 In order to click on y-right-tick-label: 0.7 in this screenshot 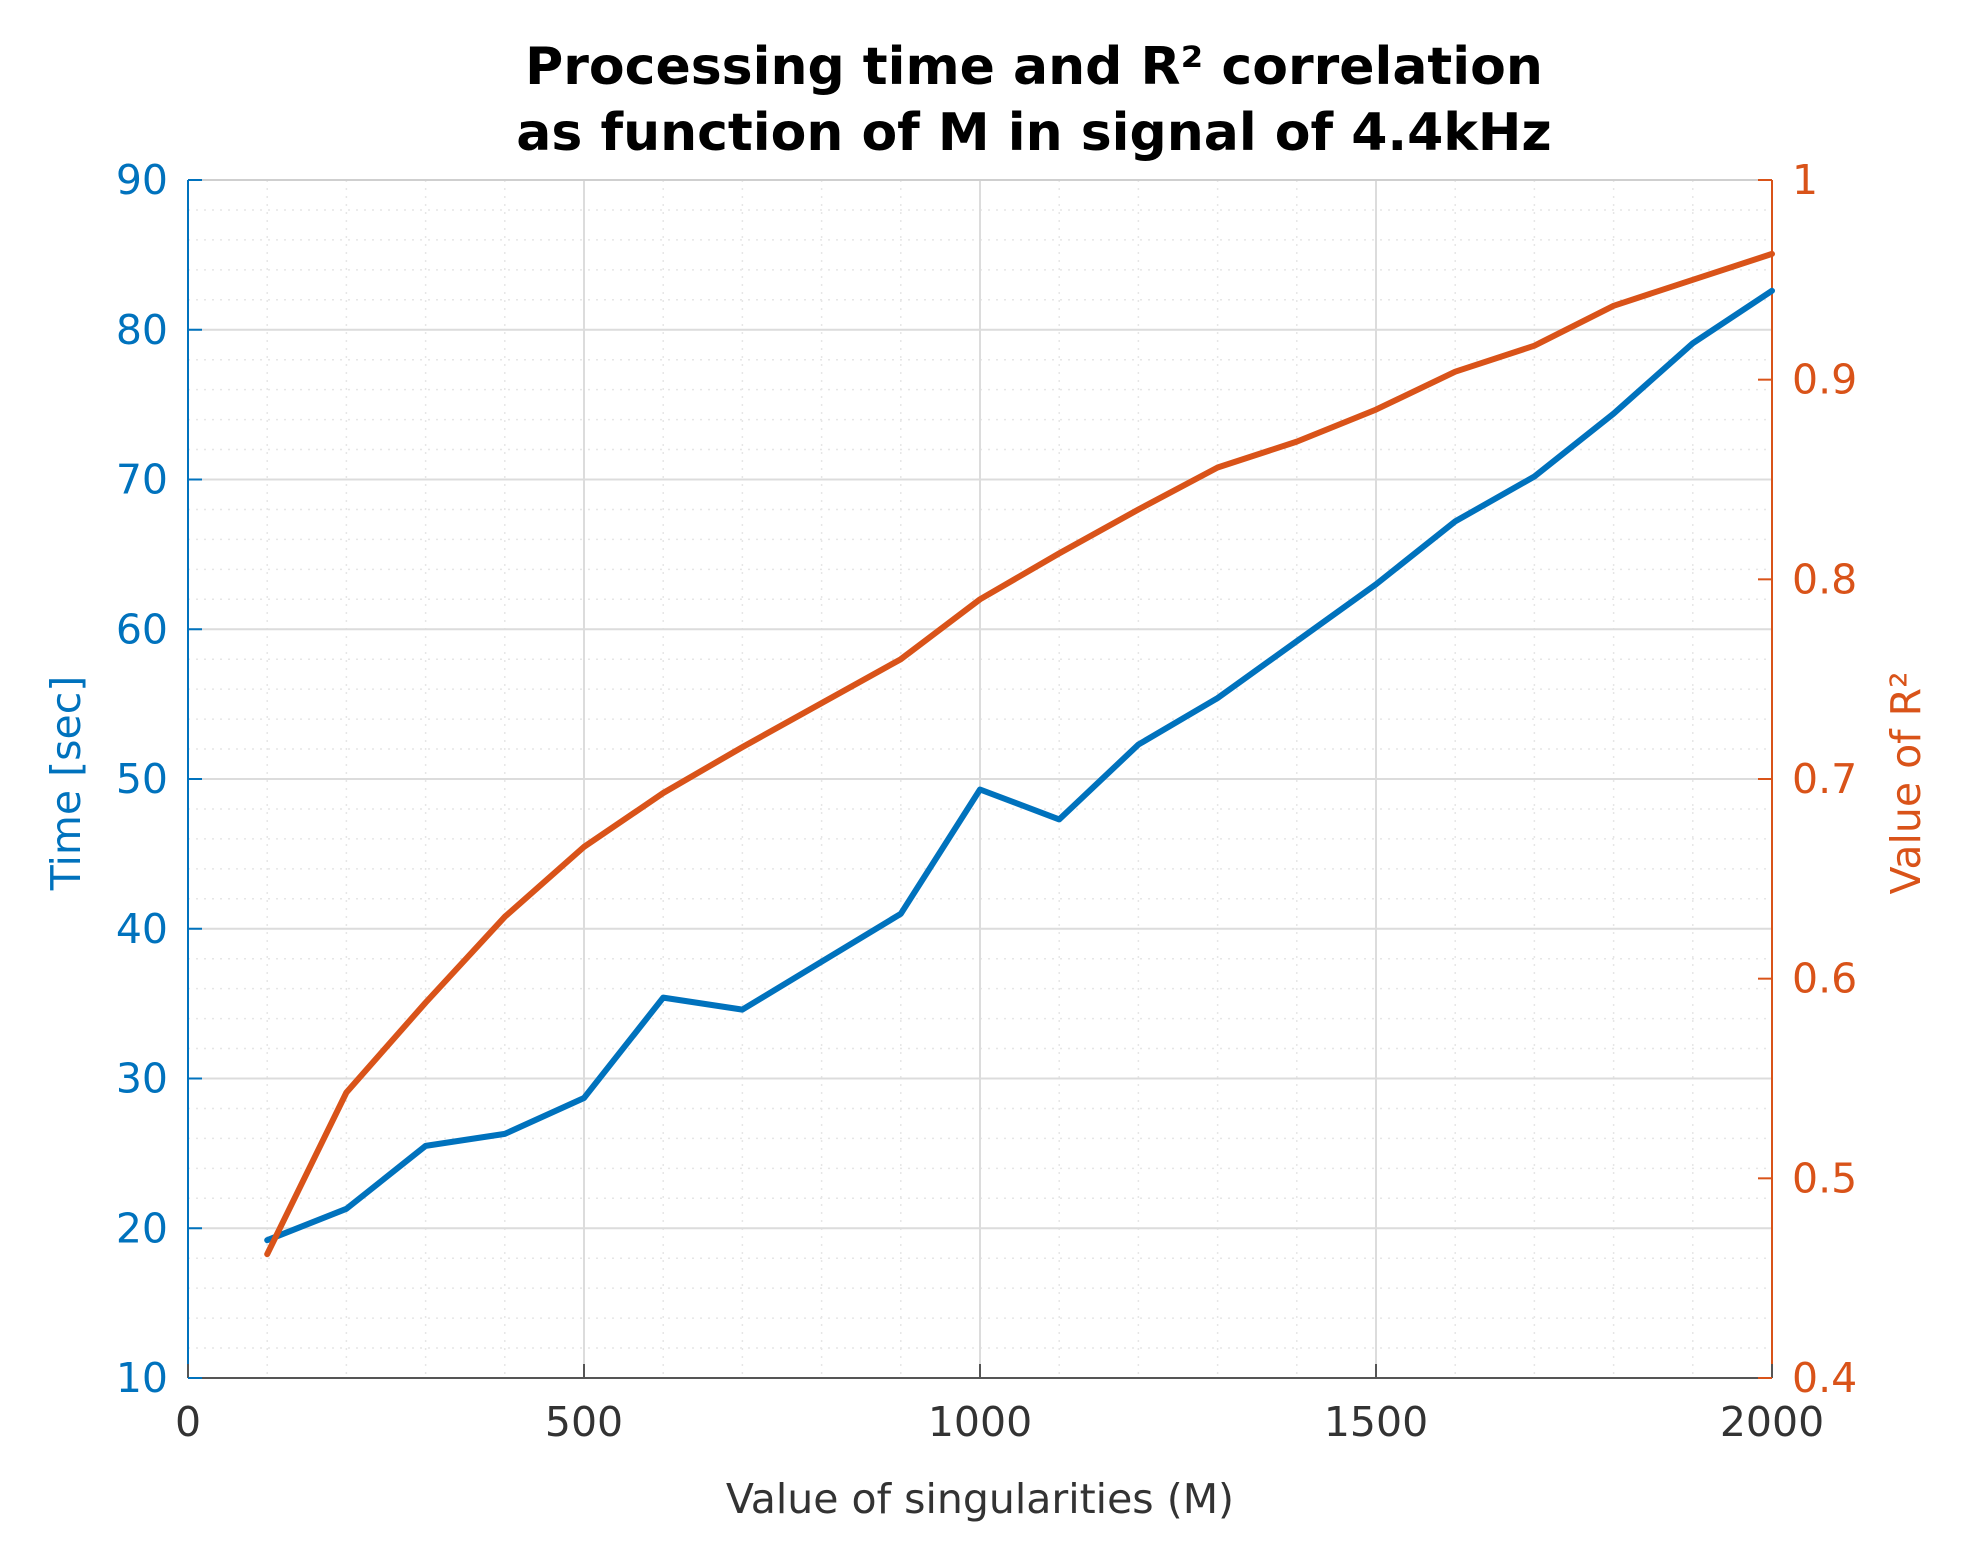, I will do `click(1824, 779)`.